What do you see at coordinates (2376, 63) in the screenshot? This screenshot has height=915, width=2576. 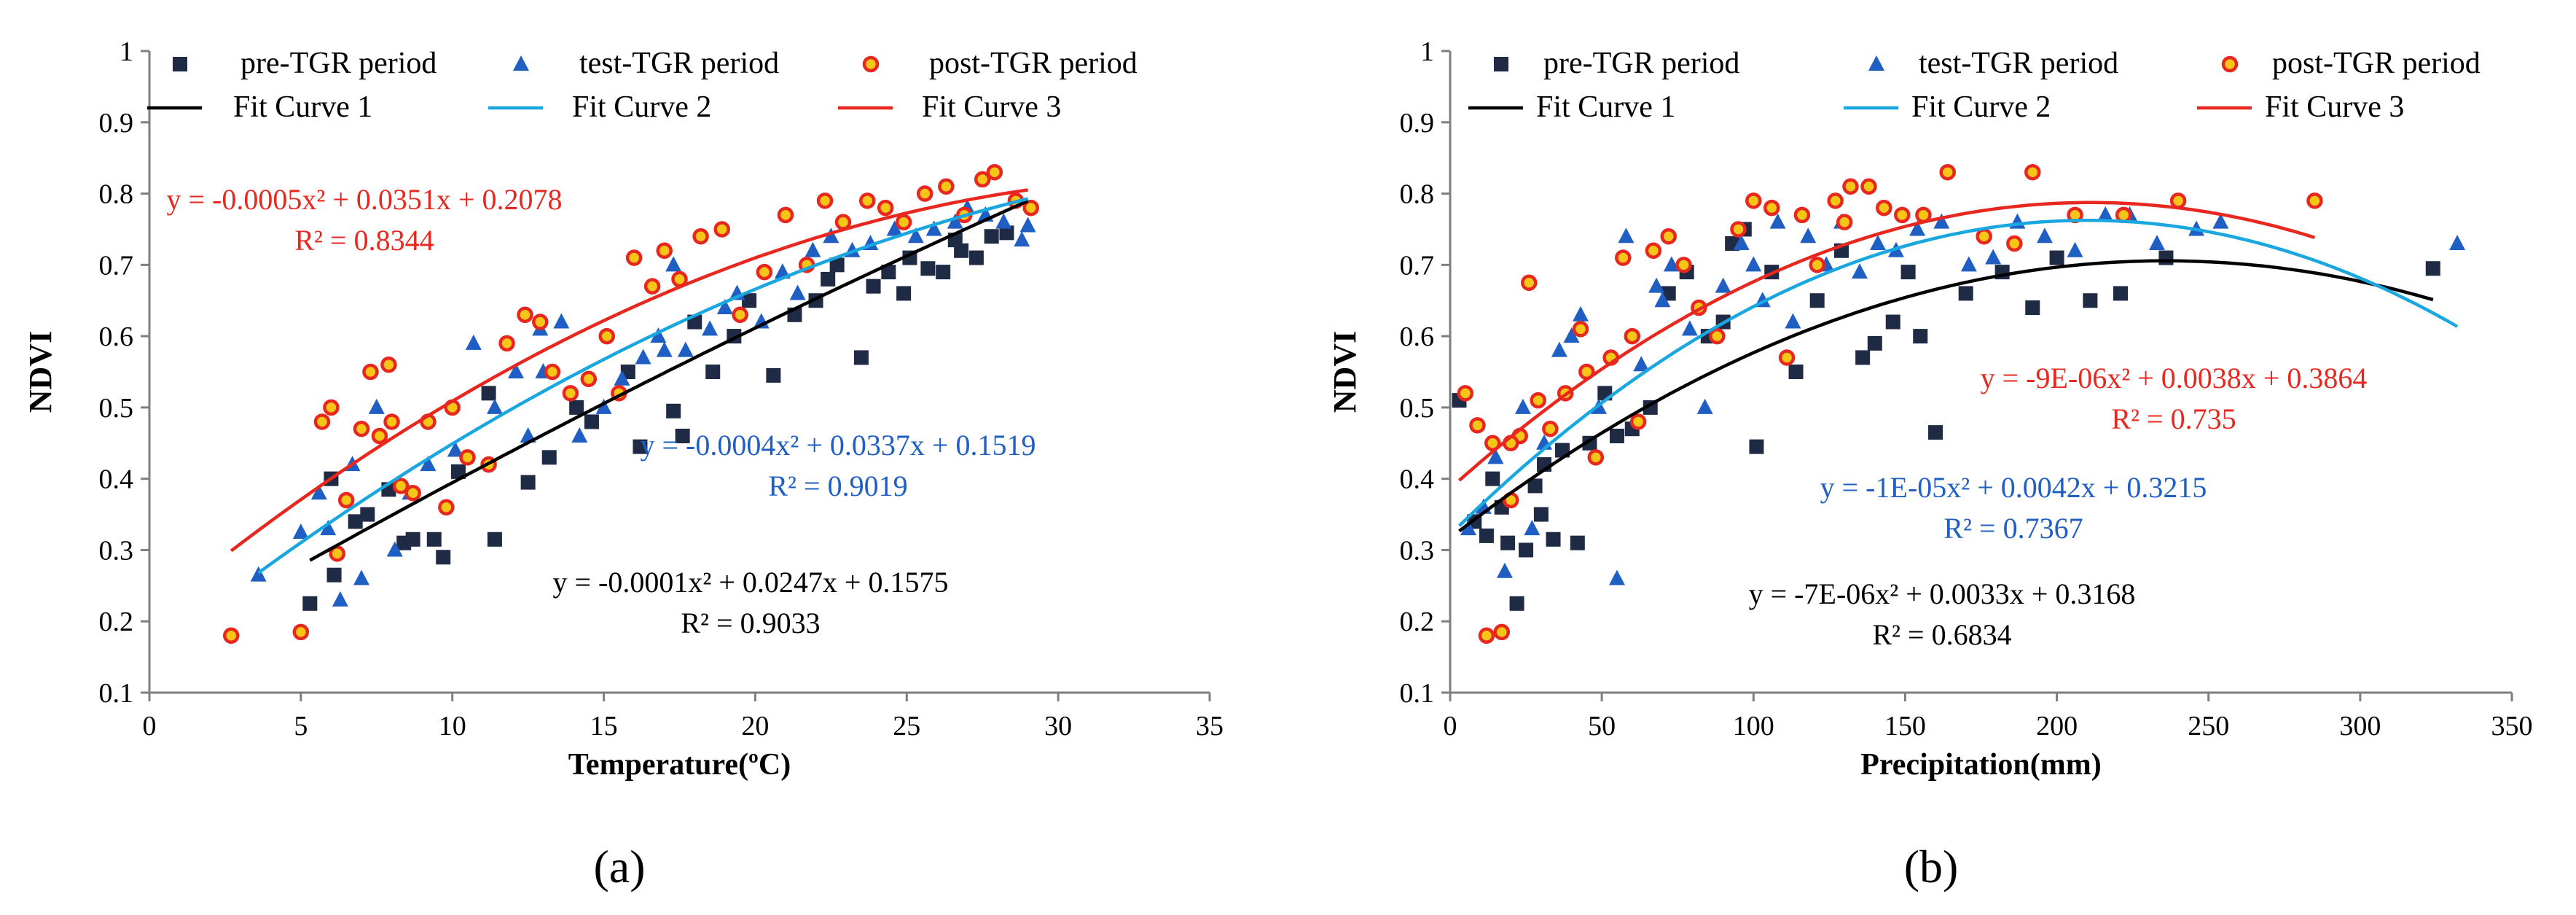 I see `legend-label: post-TGR period` at bounding box center [2376, 63].